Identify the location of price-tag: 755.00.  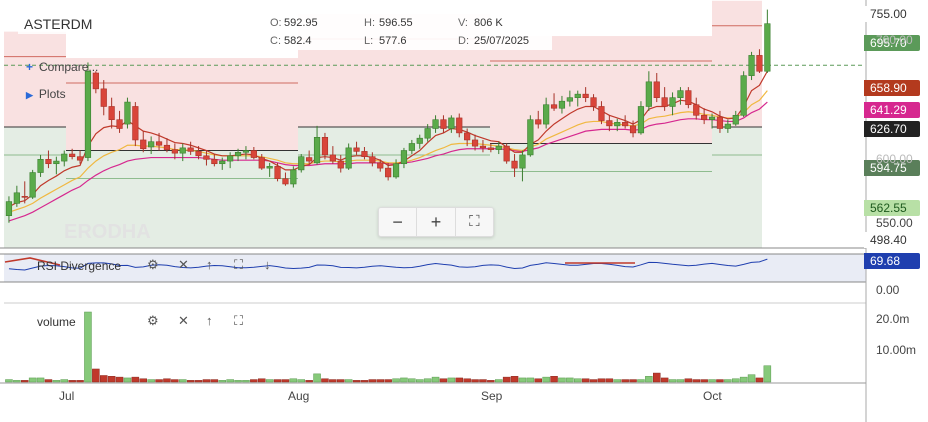
(892, 14).